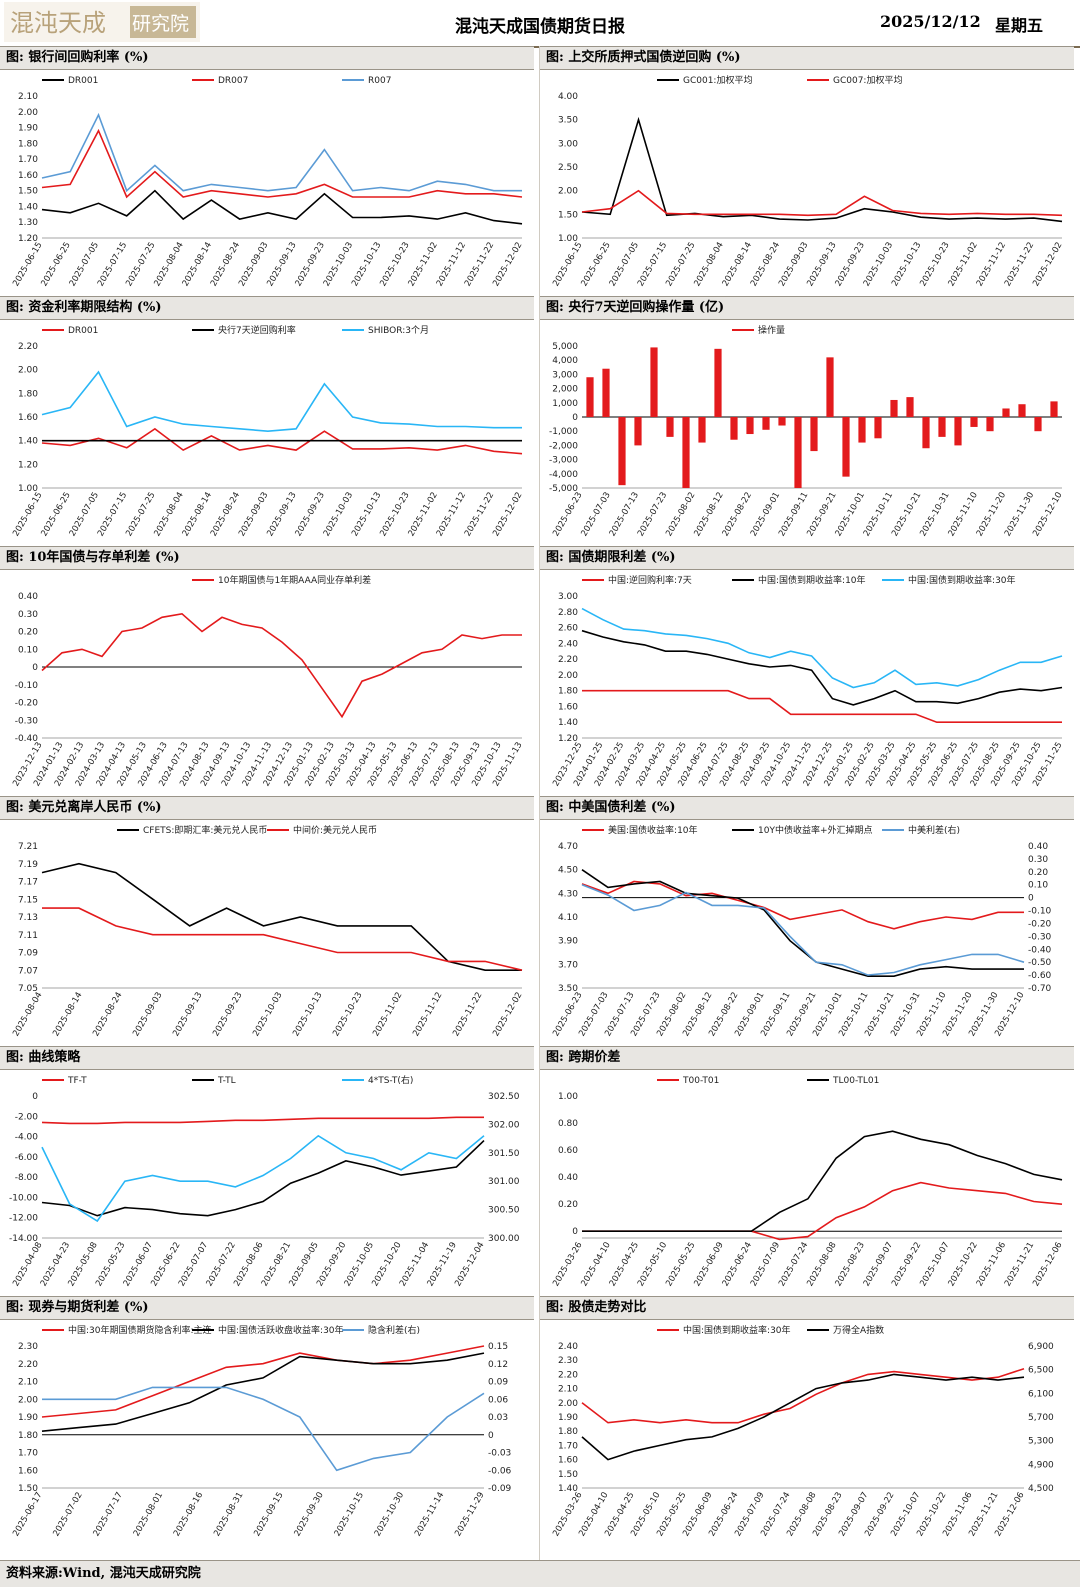  Describe the element at coordinates (1038, 847) in the screenshot. I see `y2-tick-label: 0.40` at that location.